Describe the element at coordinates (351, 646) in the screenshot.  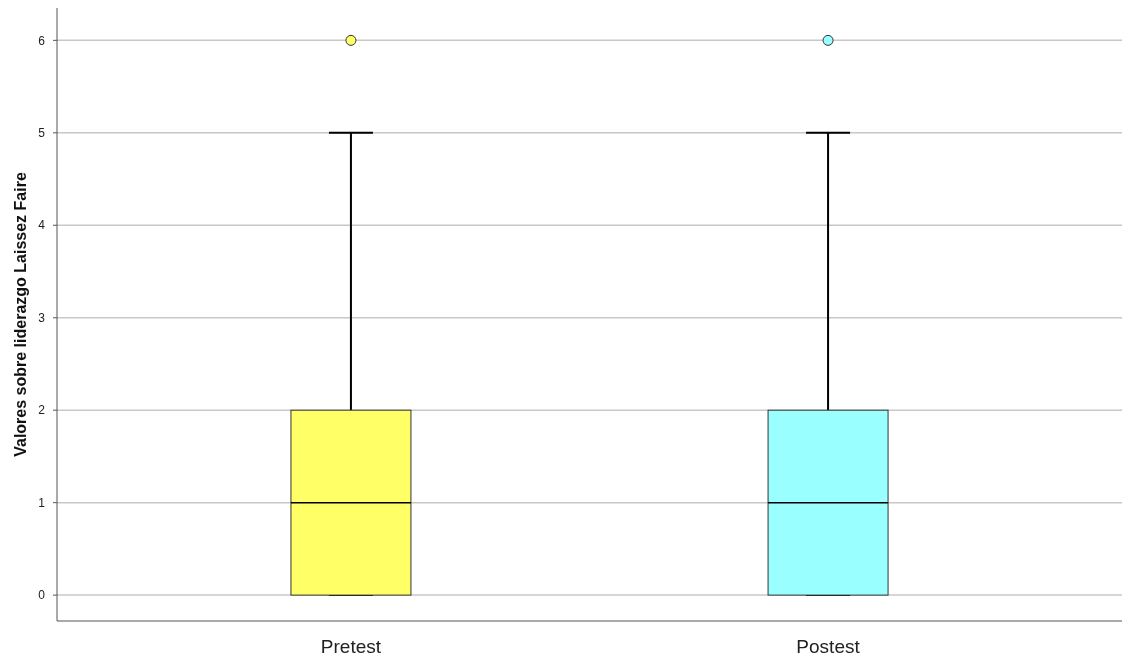
I see `x-tick-label: Pretest` at that location.